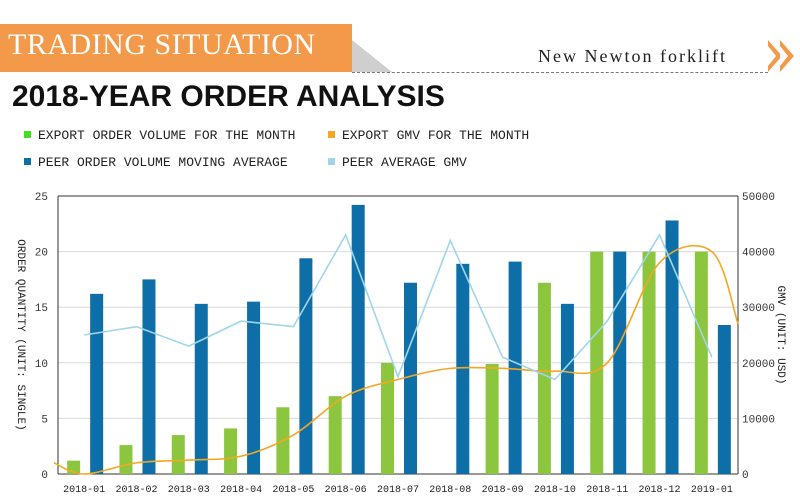 Image resolution: width=800 pixels, height=500 pixels. What do you see at coordinates (189, 490) in the screenshot?
I see `x-tick-label: 2018-03` at bounding box center [189, 490].